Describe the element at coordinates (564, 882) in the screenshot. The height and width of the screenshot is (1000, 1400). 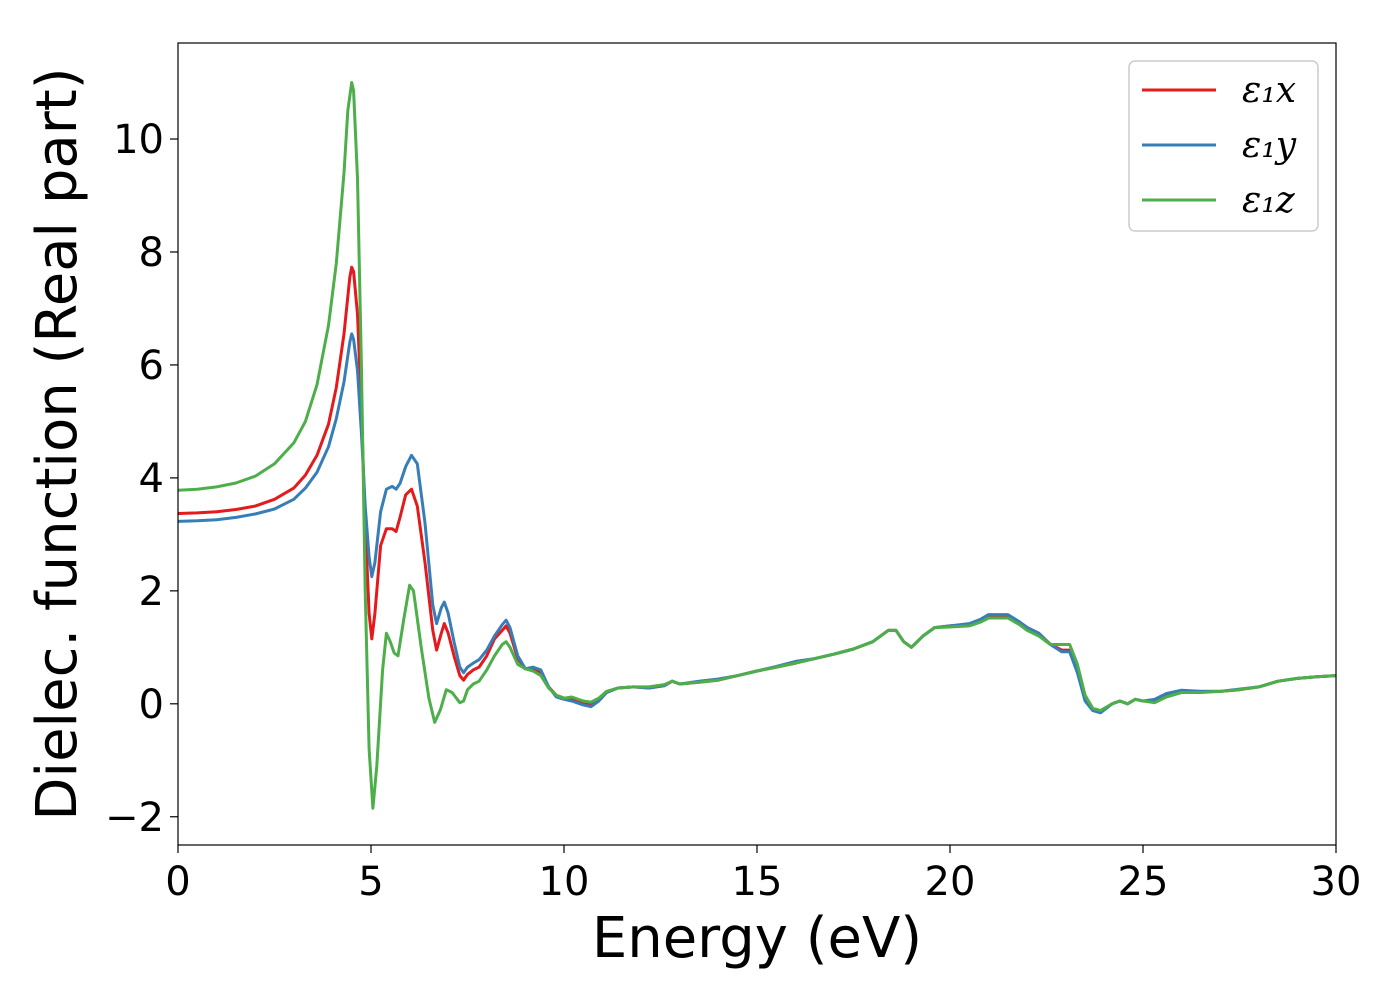
I see `x-tick-label: 10` at that location.